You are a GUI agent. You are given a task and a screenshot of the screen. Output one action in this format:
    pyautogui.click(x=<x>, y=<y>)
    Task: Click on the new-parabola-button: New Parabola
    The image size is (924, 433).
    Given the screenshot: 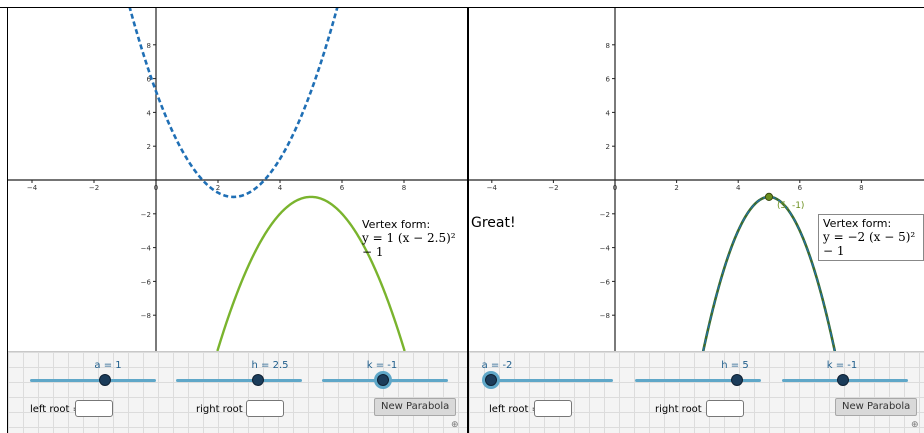 What is the action you would take?
    pyautogui.click(x=415, y=407)
    